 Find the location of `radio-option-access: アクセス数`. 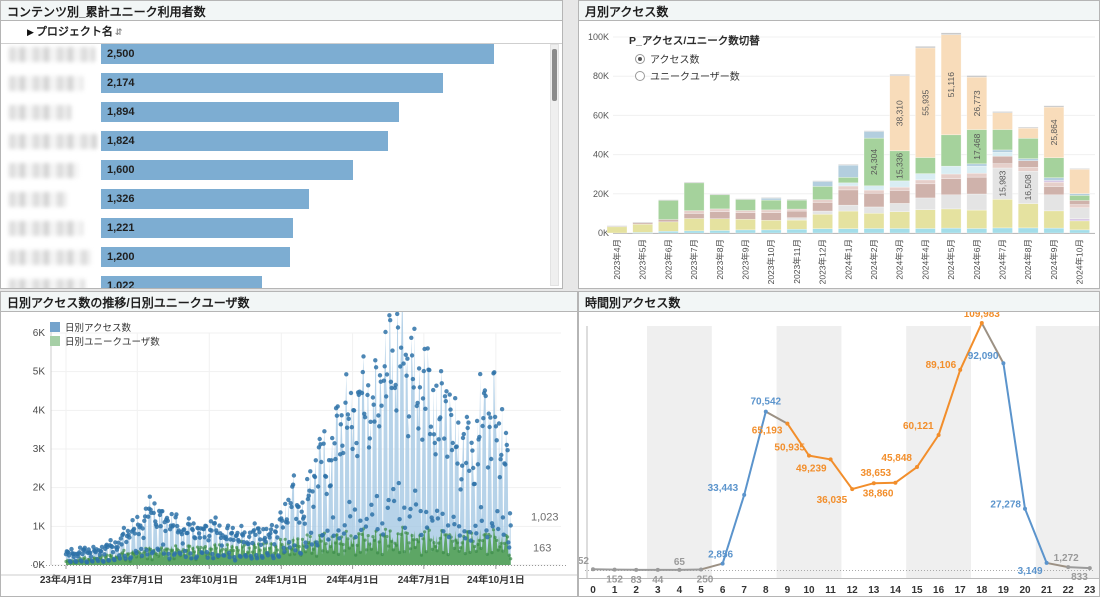

radio-option-access: アクセス数 is located at coordinates (697, 58).